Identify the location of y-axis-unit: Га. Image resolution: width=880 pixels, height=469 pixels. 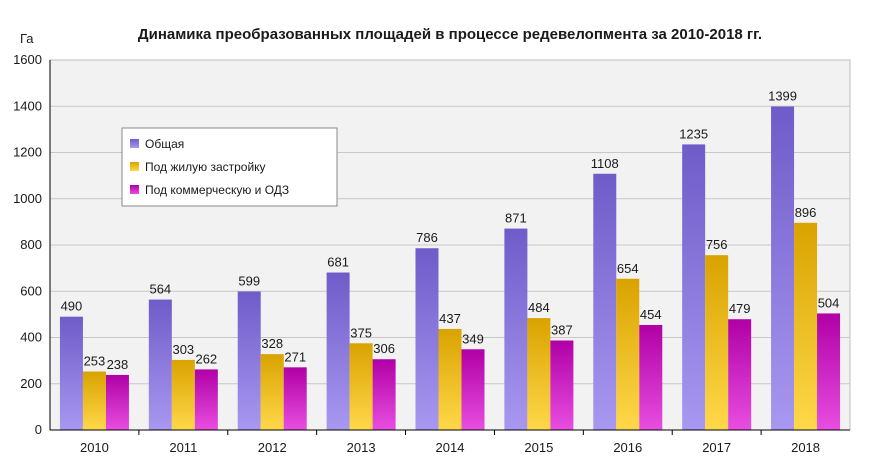
(27, 38).